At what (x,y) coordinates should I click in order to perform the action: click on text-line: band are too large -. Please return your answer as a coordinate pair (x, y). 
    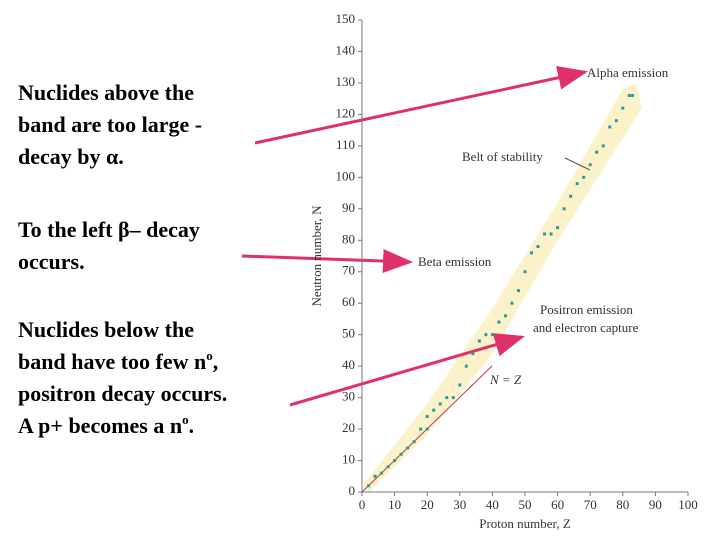
    Looking at the image, I should click on (110, 124).